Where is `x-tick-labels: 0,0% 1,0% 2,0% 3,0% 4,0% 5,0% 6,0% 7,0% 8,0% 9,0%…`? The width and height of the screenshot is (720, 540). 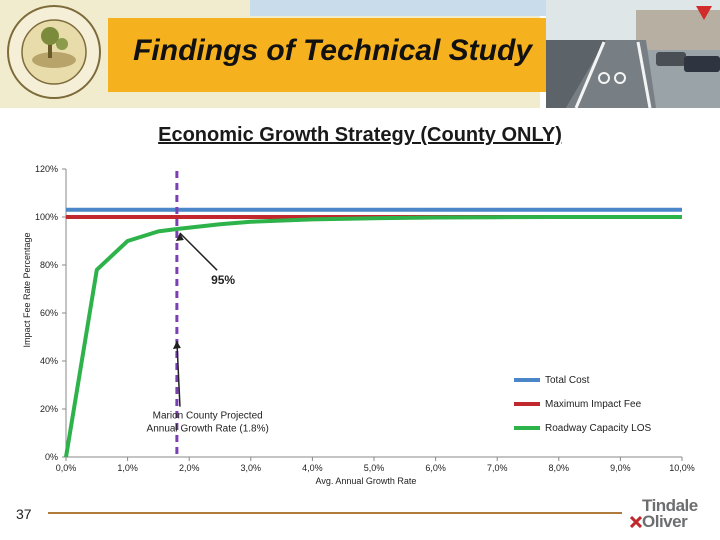 x-tick-labels: 0,0% 1,0% 2,0% 3,0% 4,0% 5,0% 6,0% 7,0% 8,0% 9,0%… is located at coordinates (375, 465).